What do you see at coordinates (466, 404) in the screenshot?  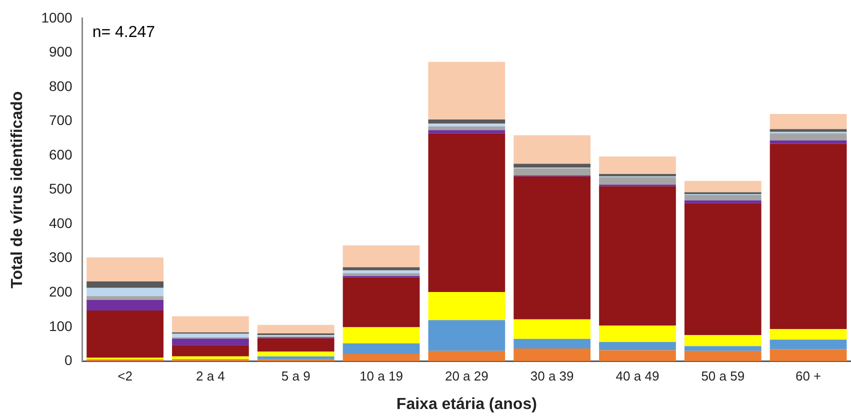 I see `x-axis-title: Faixa etária (anos)` at bounding box center [466, 404].